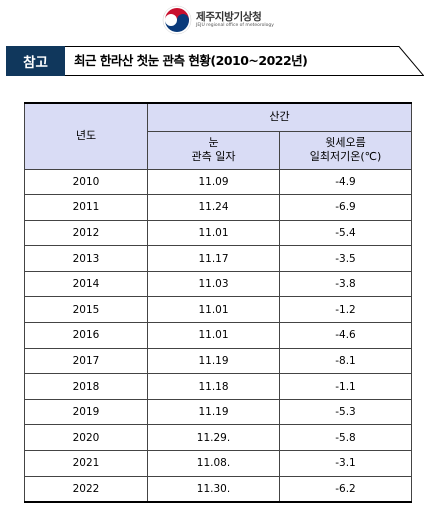 This screenshot has width=431, height=519. Describe the element at coordinates (86, 136) in the screenshot. I see `year-column-header: 년도` at that location.